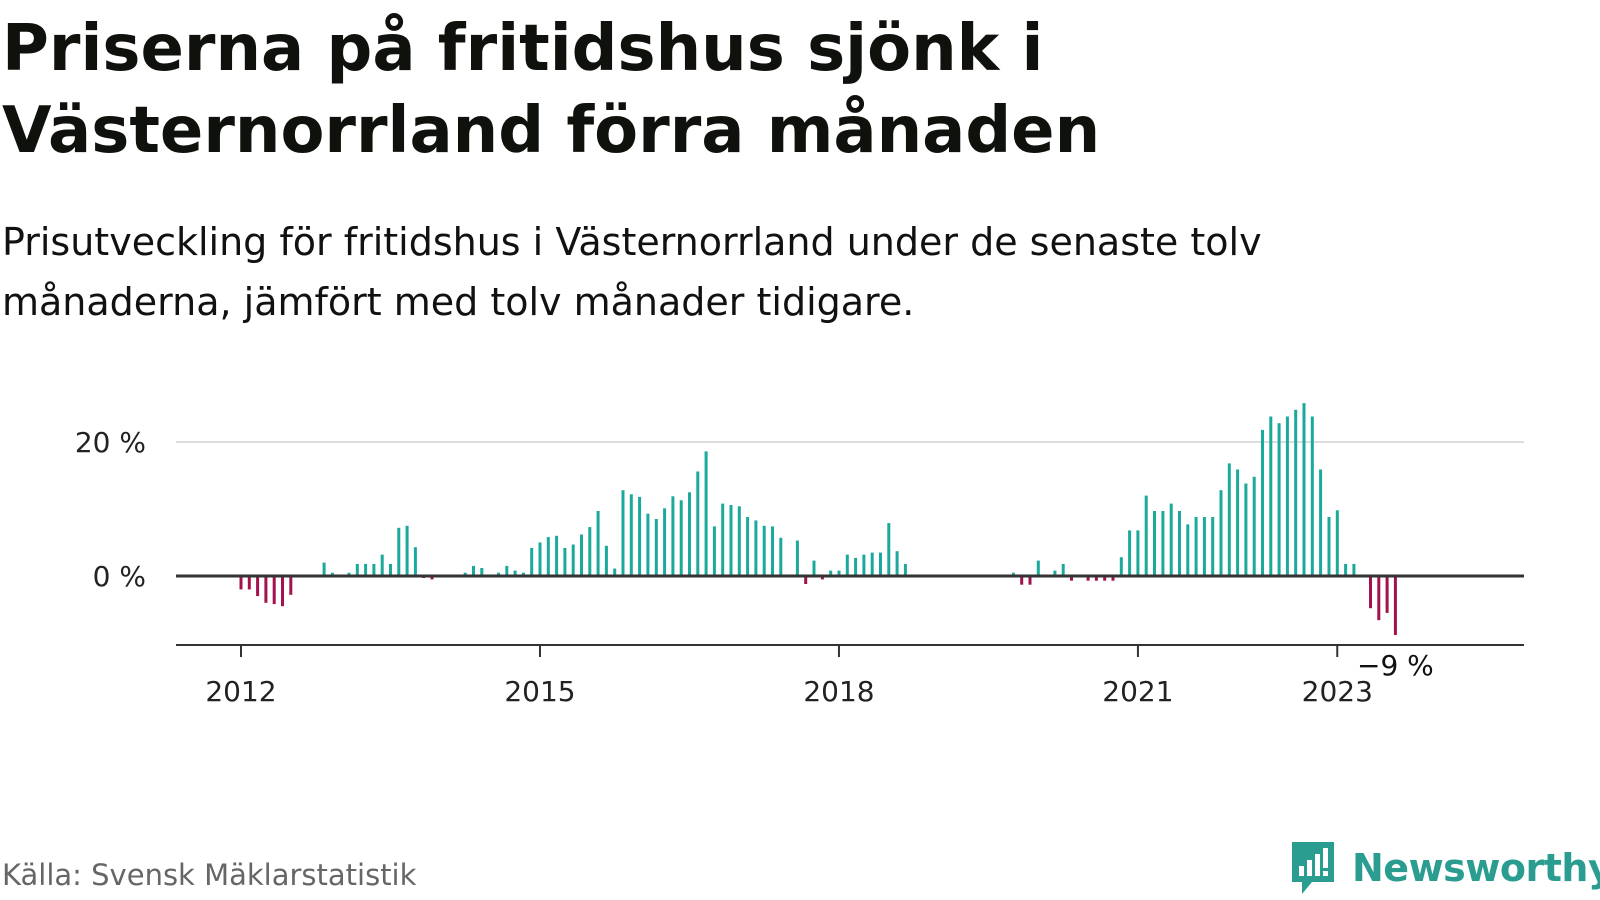 The height and width of the screenshot is (900, 1600). What do you see at coordinates (1444, 868) in the screenshot?
I see `newsworthy-logo: Newsworthy` at bounding box center [1444, 868].